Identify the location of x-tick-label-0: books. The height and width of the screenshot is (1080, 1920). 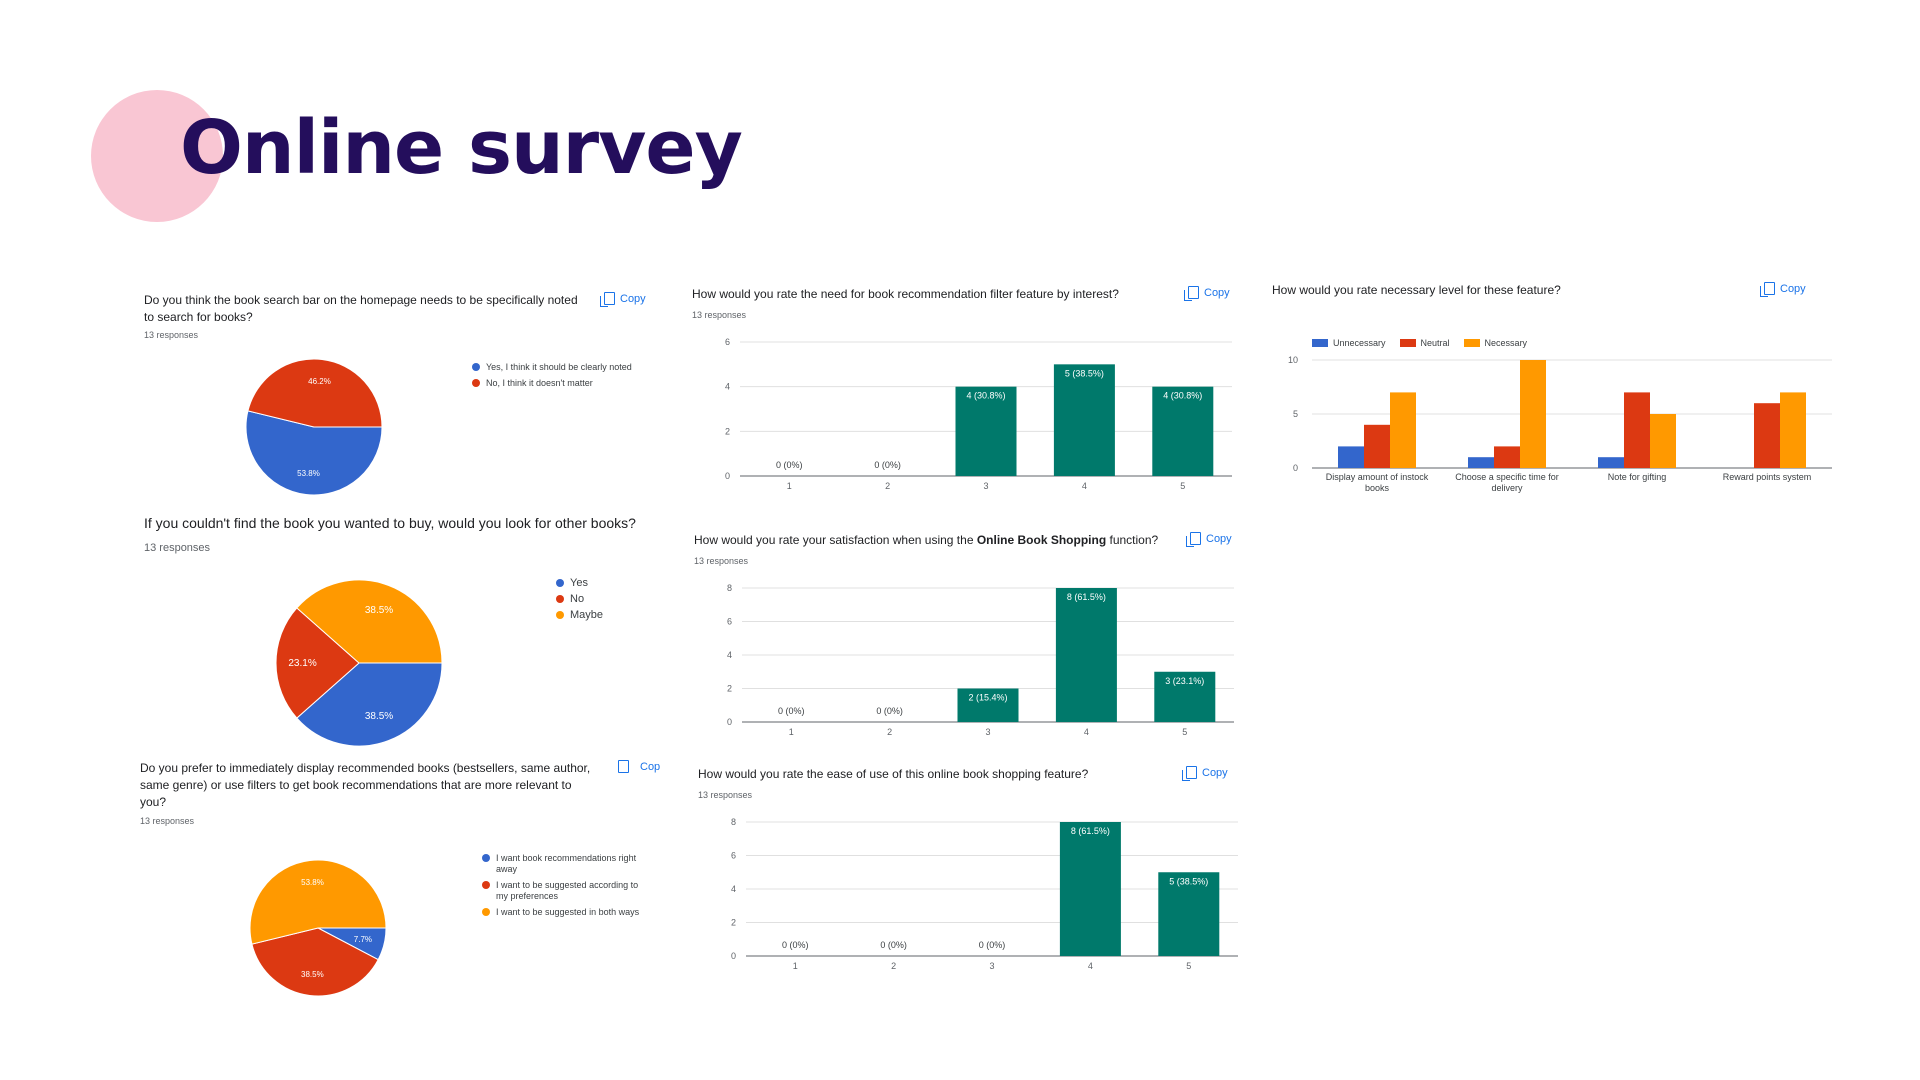
(1377, 488).